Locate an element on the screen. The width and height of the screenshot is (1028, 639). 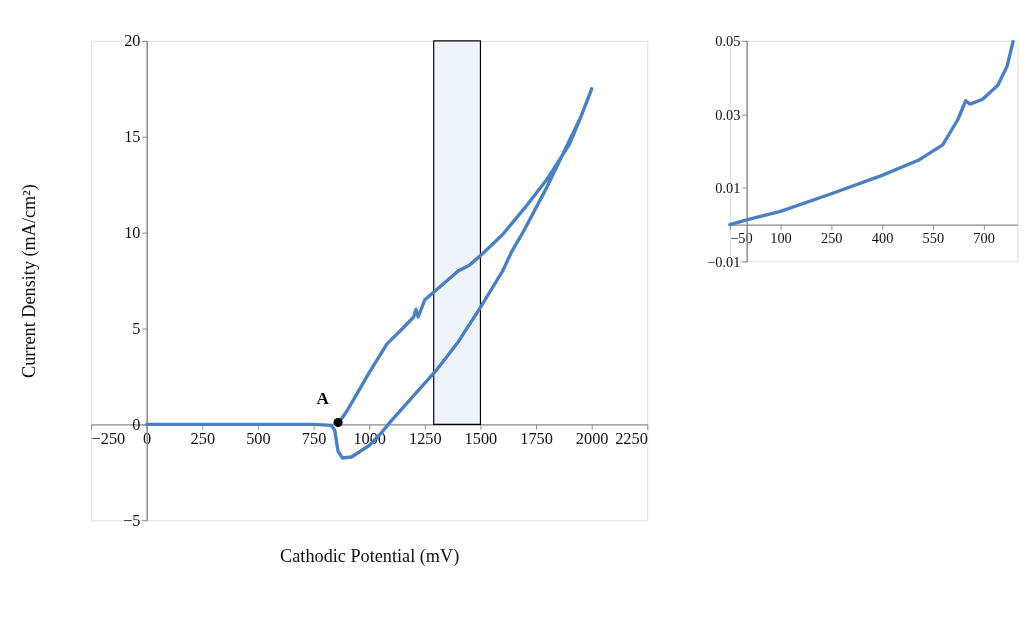
x-tick-label: 550 is located at coordinates (933, 238).